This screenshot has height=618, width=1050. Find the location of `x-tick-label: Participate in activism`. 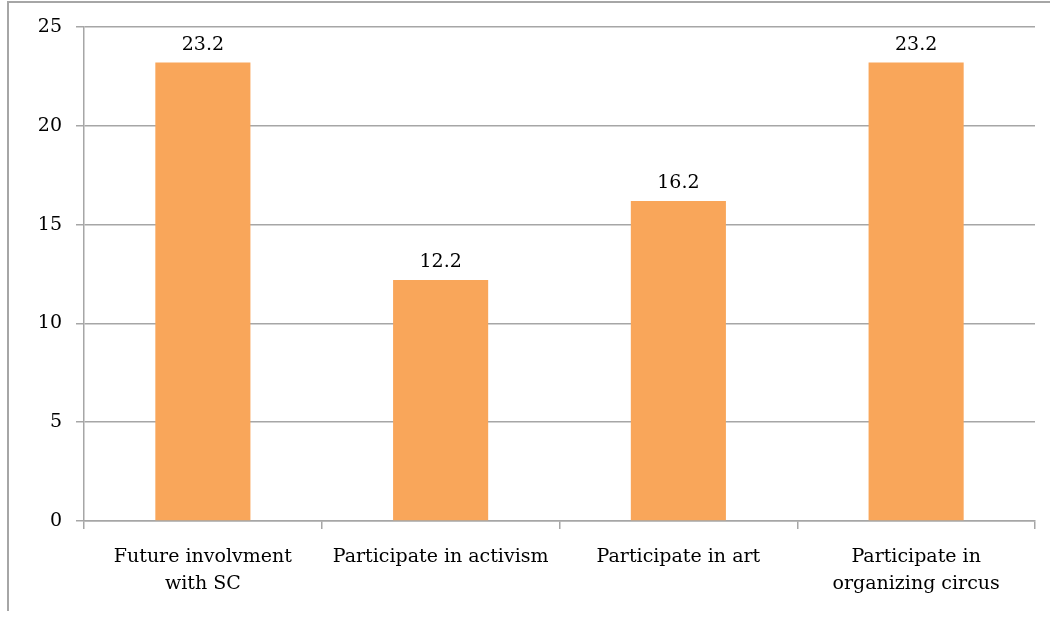

x-tick-label: Participate in activism is located at coordinates (440, 554).